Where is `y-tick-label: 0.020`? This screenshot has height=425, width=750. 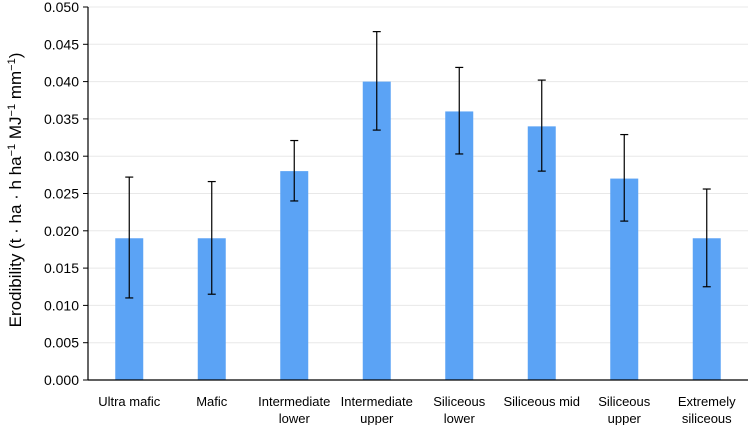 y-tick-label: 0.020 is located at coordinates (61, 231).